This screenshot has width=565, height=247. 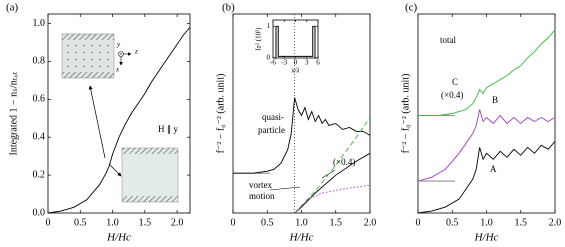 What do you see at coordinates (39, 174) in the screenshot?
I see `y-tick-label: 0.2` at bounding box center [39, 174].